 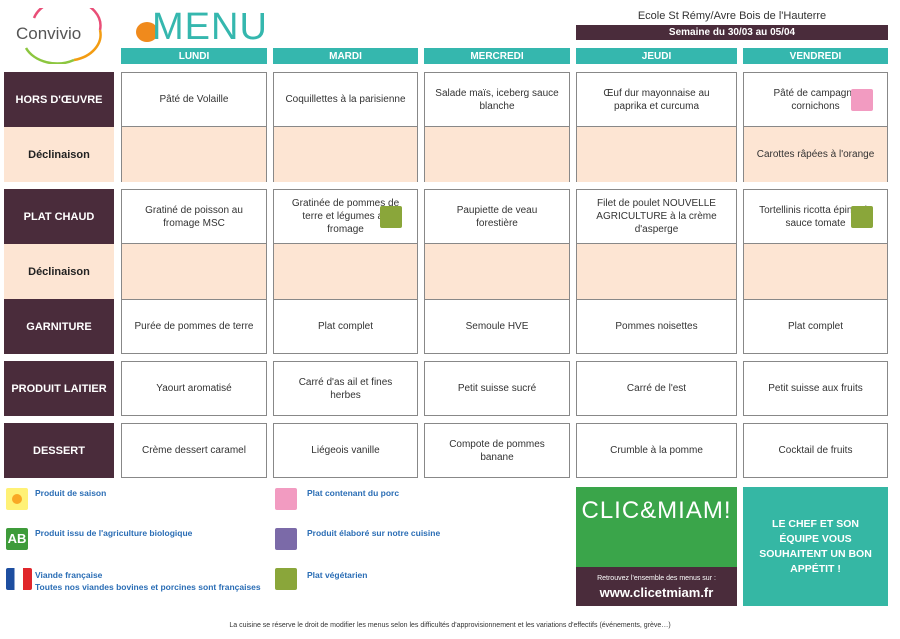 What do you see at coordinates (194, 388) in the screenshot?
I see `menu-cell: Yaourt aromatisé` at bounding box center [194, 388].